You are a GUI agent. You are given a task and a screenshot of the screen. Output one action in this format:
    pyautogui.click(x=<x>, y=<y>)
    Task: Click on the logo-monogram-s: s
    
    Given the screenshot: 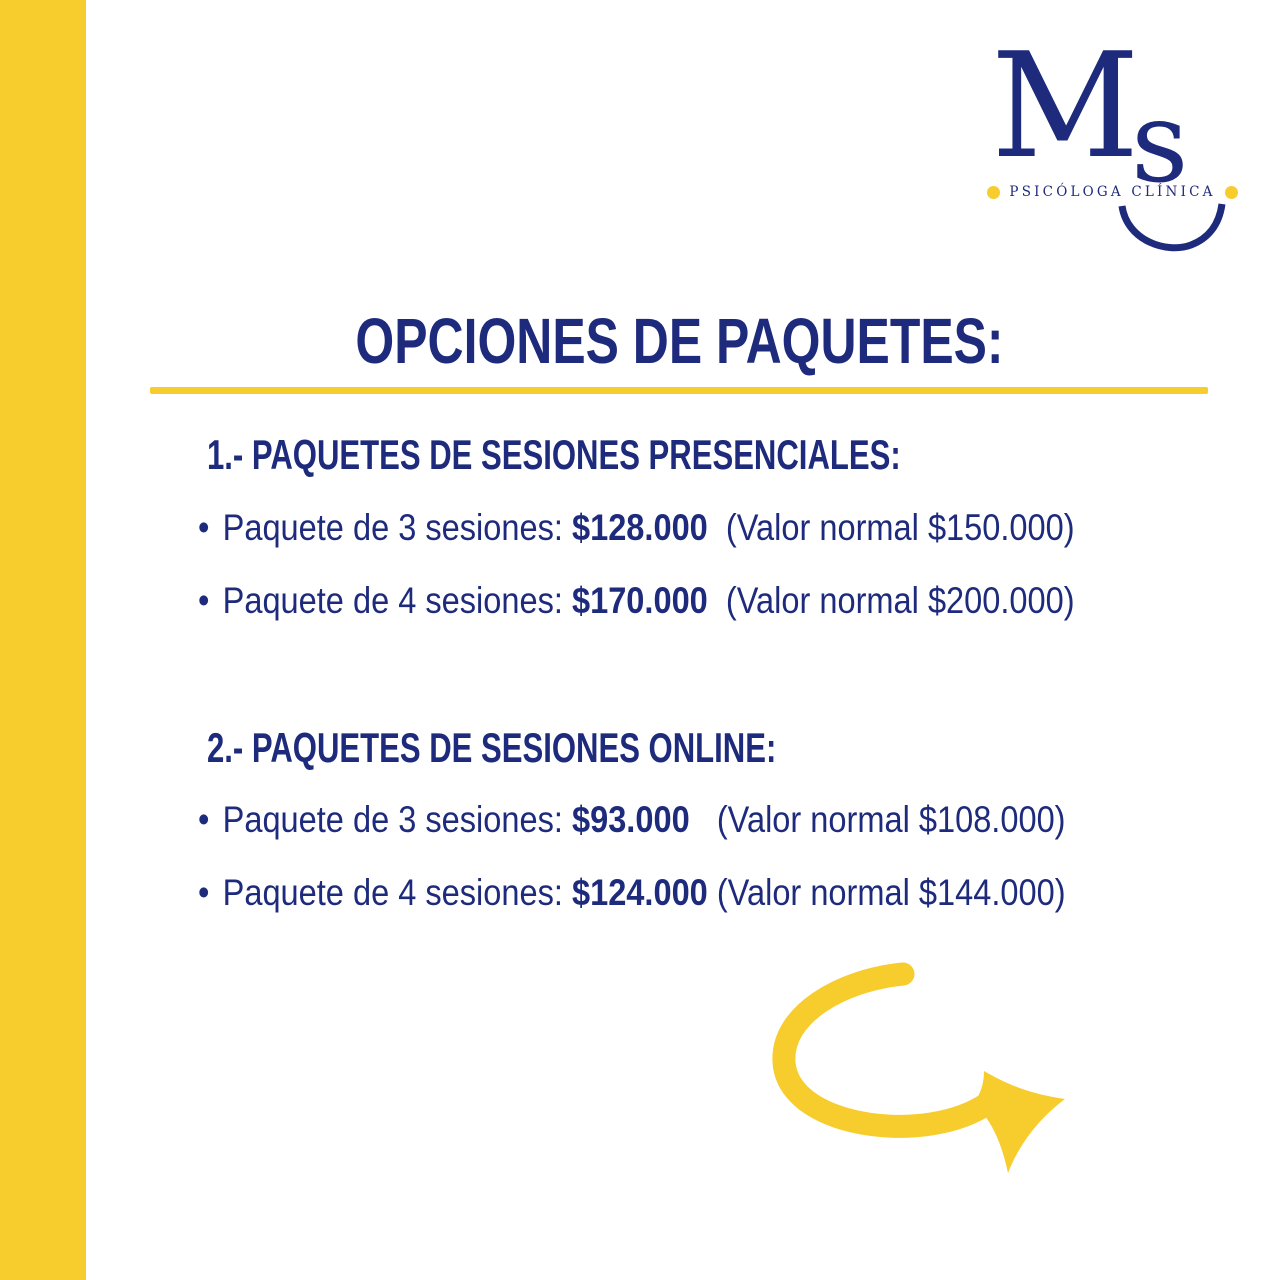 What is the action you would take?
    pyautogui.click(x=1160, y=143)
    